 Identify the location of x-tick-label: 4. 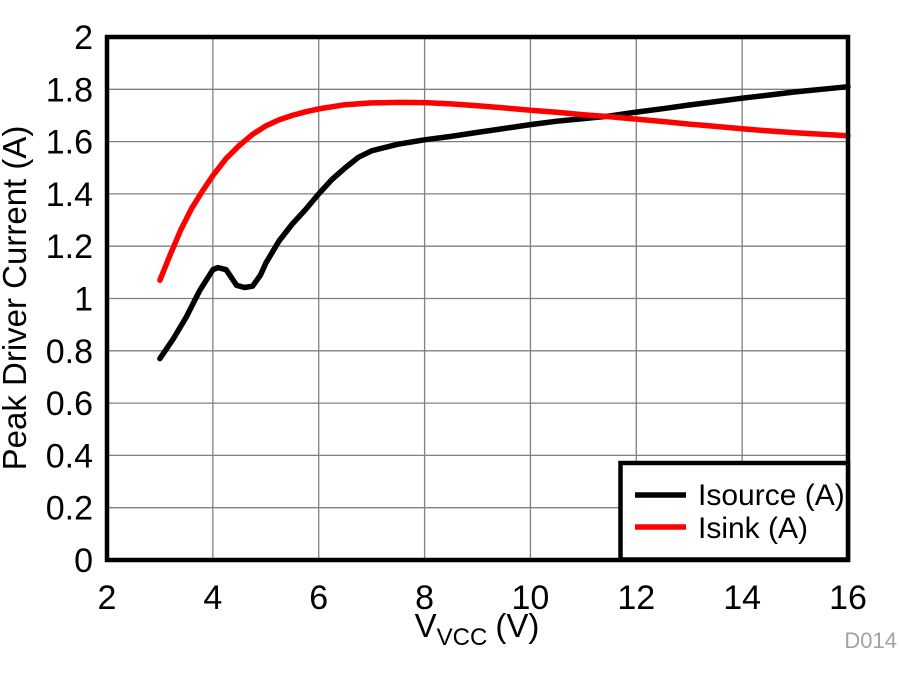
(212, 598).